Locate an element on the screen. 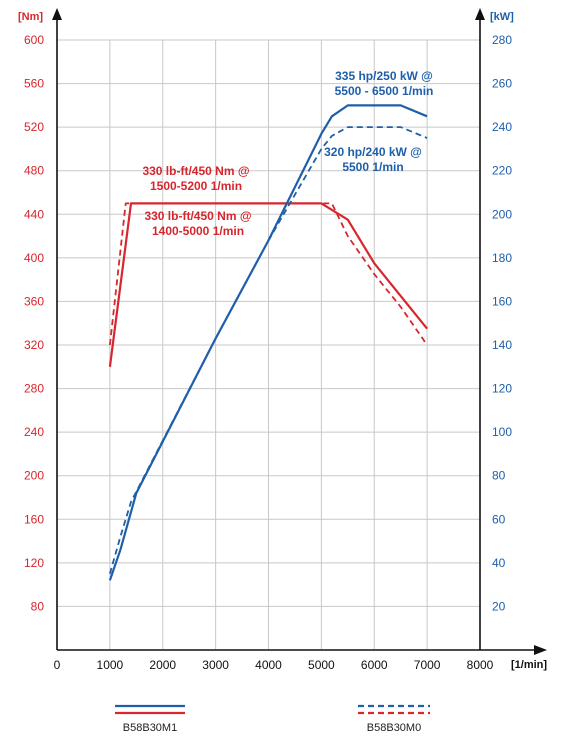 The image size is (568, 748). x-tick-label: 8000 is located at coordinates (480, 665).